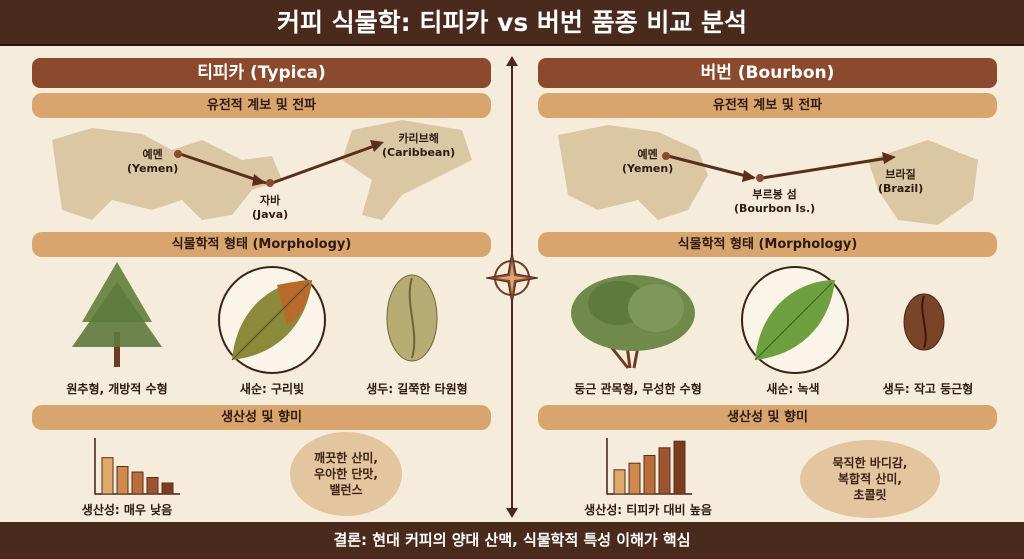 This screenshot has width=1024, height=559. What do you see at coordinates (261, 244) in the screenshot?
I see `typica-morphology-header: 식물학적 형태 (Morphology)` at bounding box center [261, 244].